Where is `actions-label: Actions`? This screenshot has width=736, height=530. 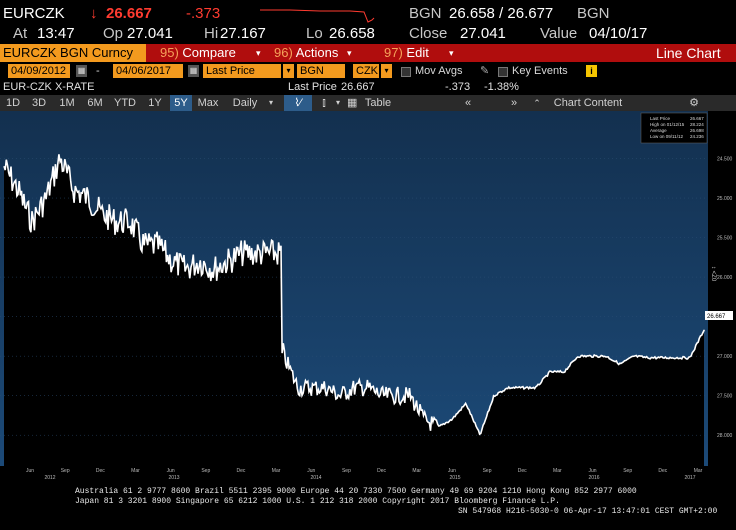 actions-label: Actions is located at coordinates (317, 52).